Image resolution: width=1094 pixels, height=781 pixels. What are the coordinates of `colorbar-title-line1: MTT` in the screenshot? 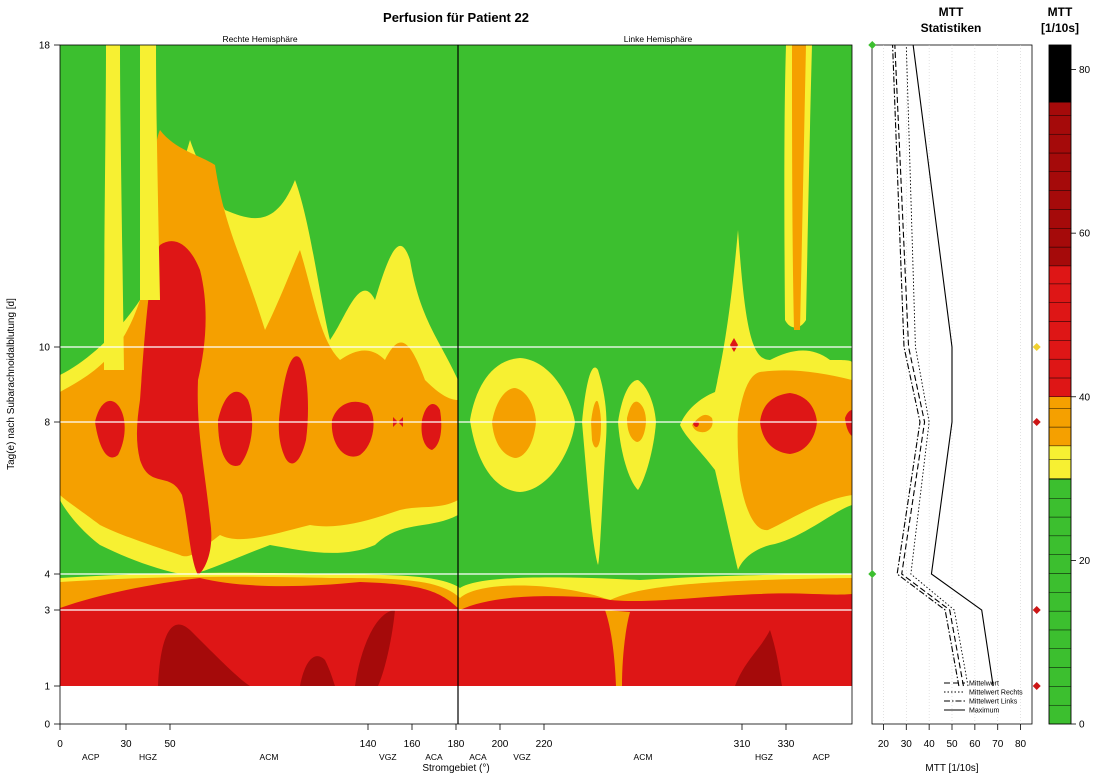 It's located at (1060, 12).